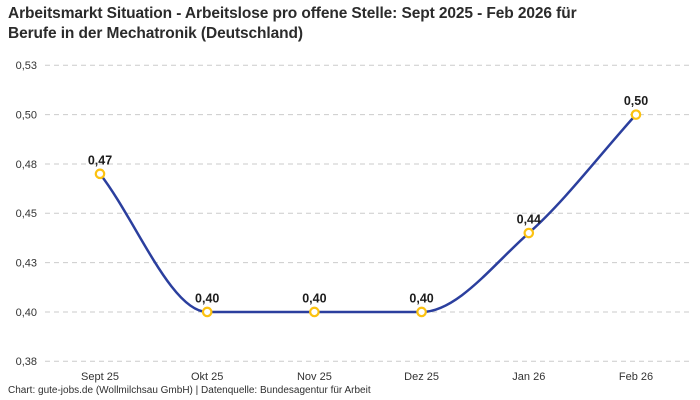 Image resolution: width=700 pixels, height=400 pixels. I want to click on y-tick-label: 0,40, so click(26, 313).